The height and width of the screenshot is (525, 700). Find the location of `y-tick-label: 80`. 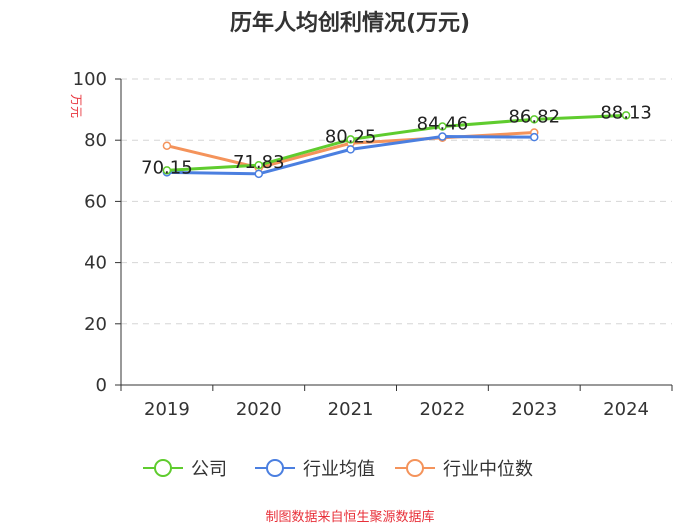

y-tick-label: 80 is located at coordinates (95, 140).